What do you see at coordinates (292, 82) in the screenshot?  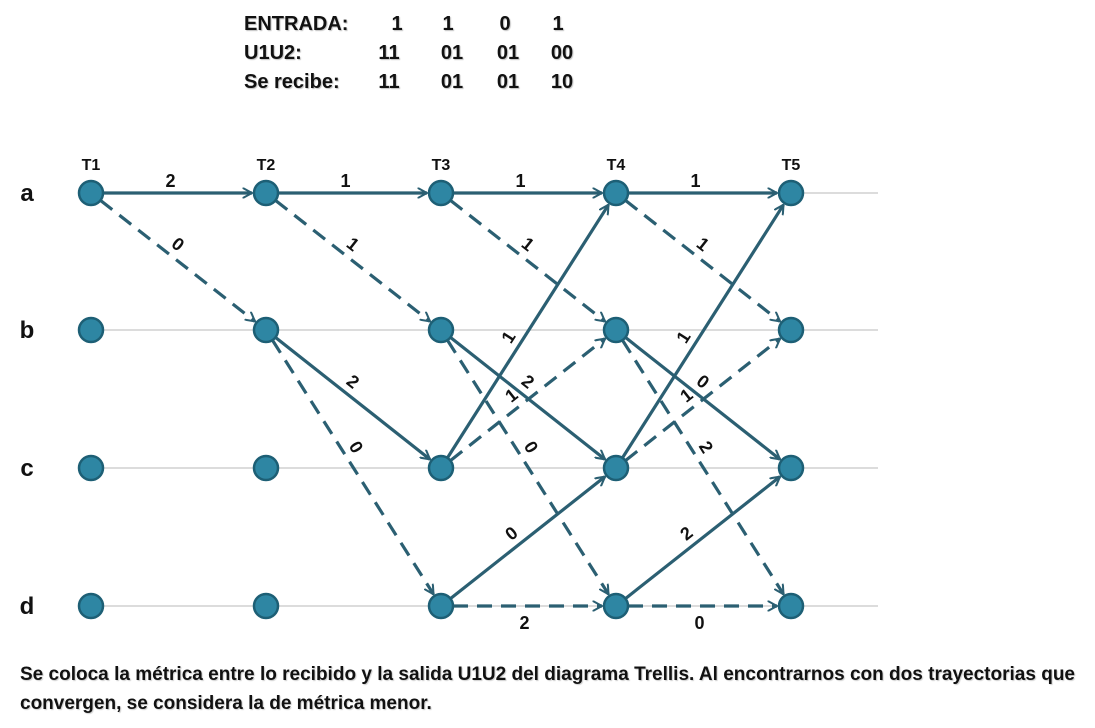 I see `header-row-label: Se recibe:` at bounding box center [292, 82].